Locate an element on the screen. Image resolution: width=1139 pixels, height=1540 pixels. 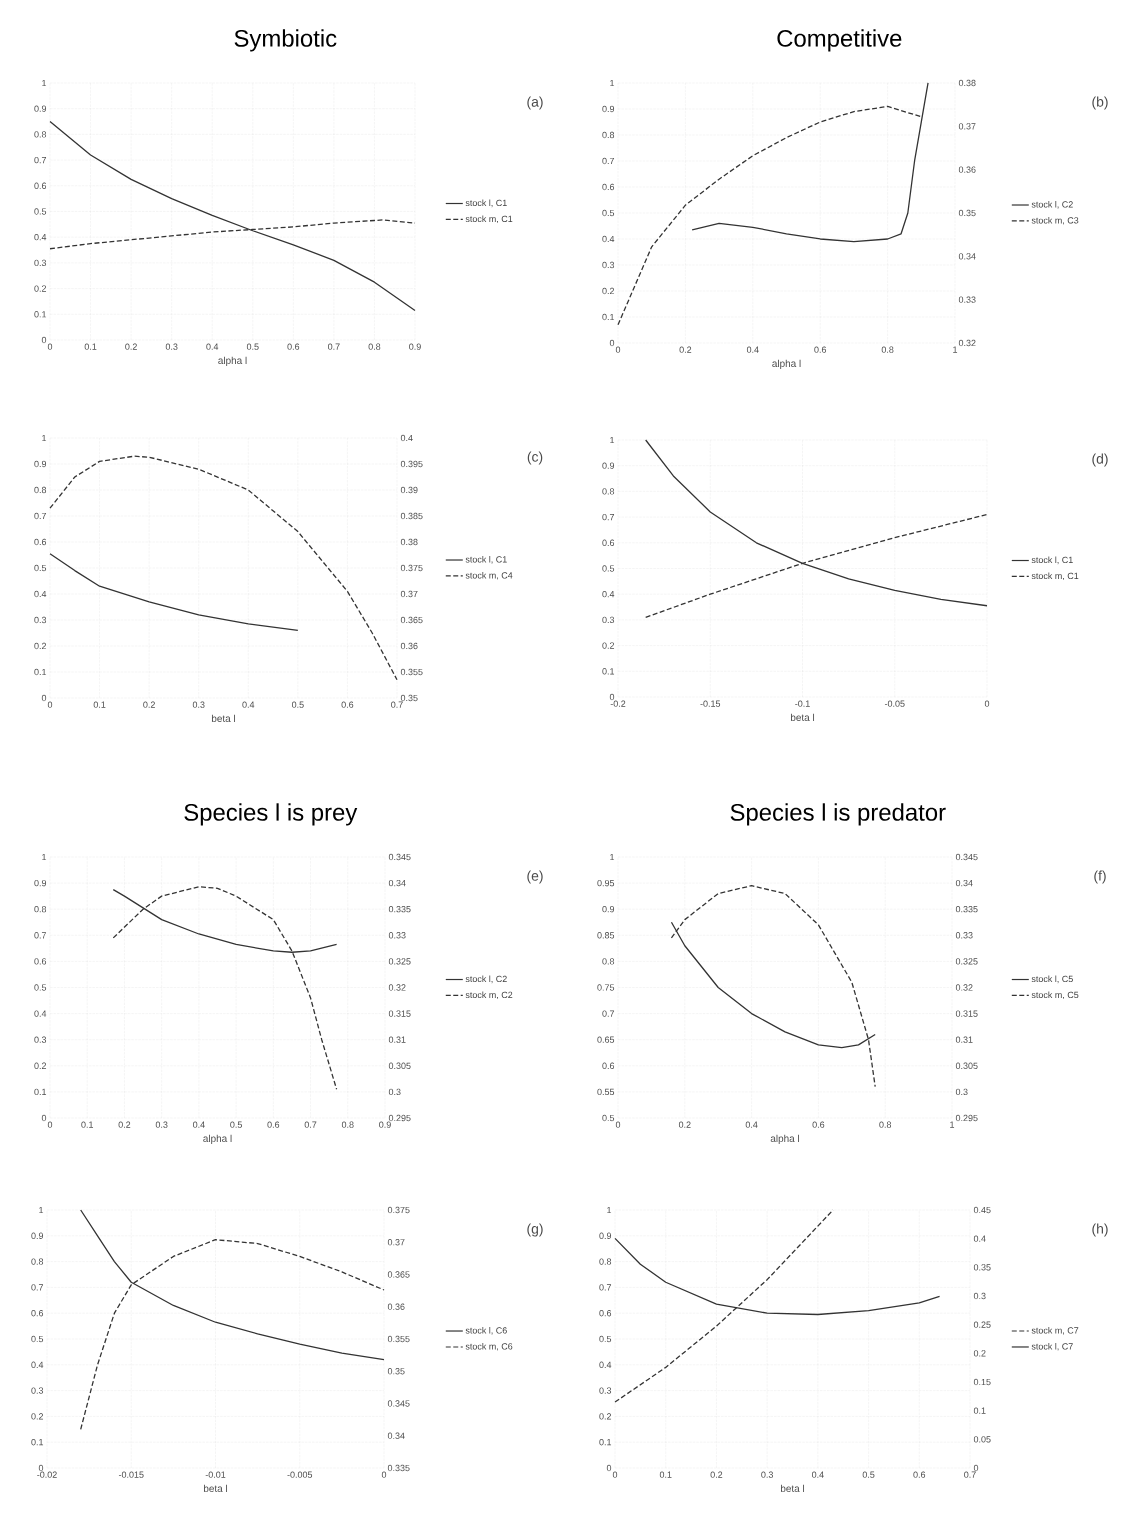
y-tick-label: 0.55 is located at coordinates (606, 1092).